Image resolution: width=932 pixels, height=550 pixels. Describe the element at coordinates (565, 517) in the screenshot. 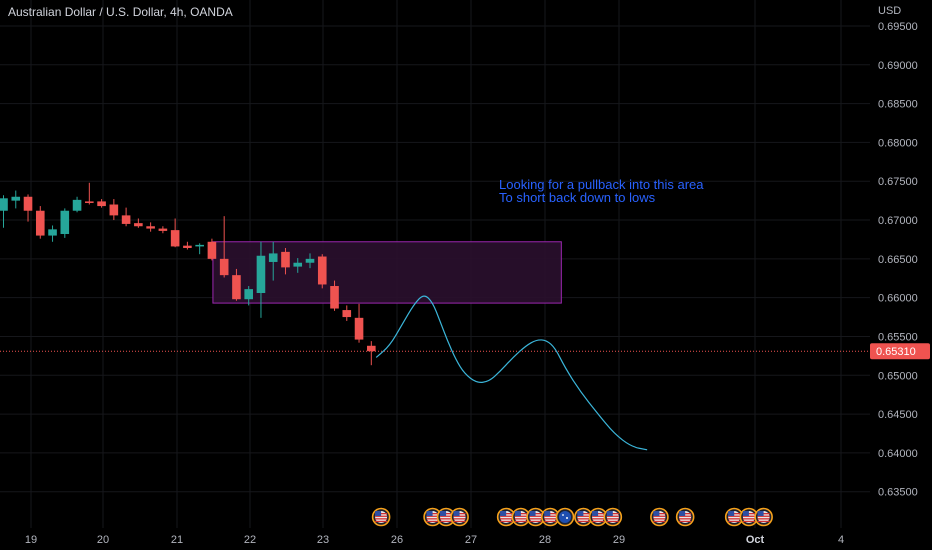

I see `au-flag-event-icon` at that location.